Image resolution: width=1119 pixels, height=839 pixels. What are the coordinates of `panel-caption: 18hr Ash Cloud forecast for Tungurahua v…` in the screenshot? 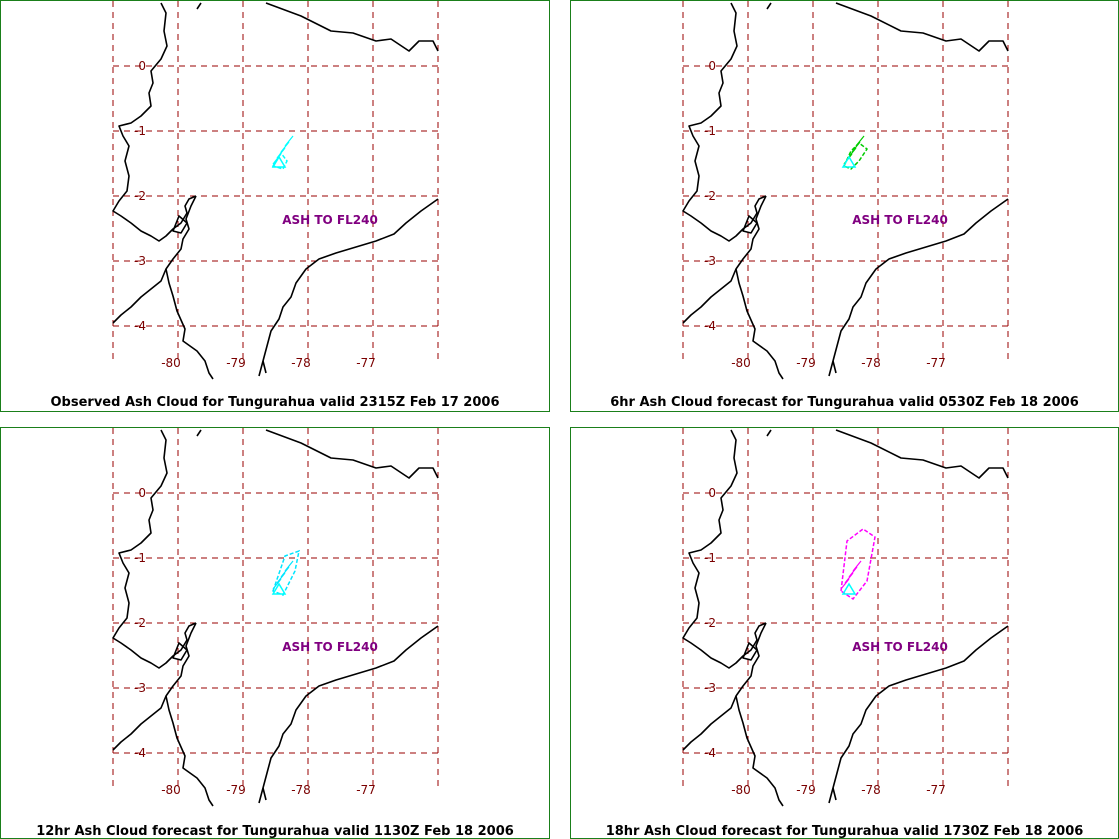 It's located at (844, 831).